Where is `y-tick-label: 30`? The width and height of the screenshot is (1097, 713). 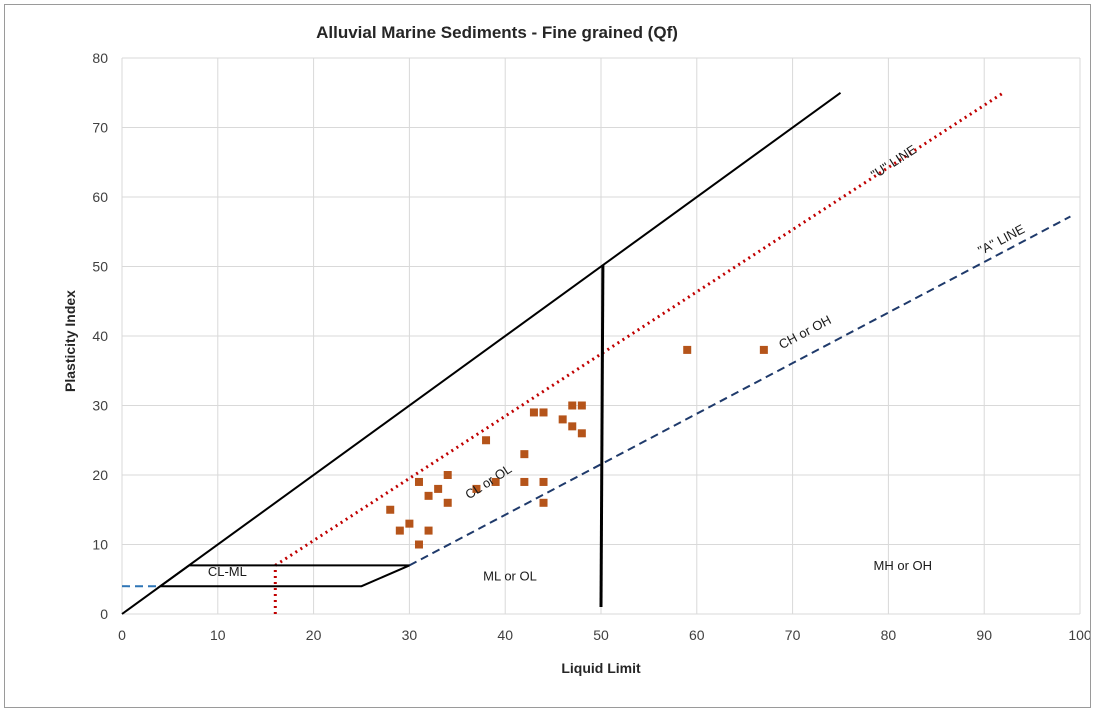
y-tick-label: 30 is located at coordinates (100, 406).